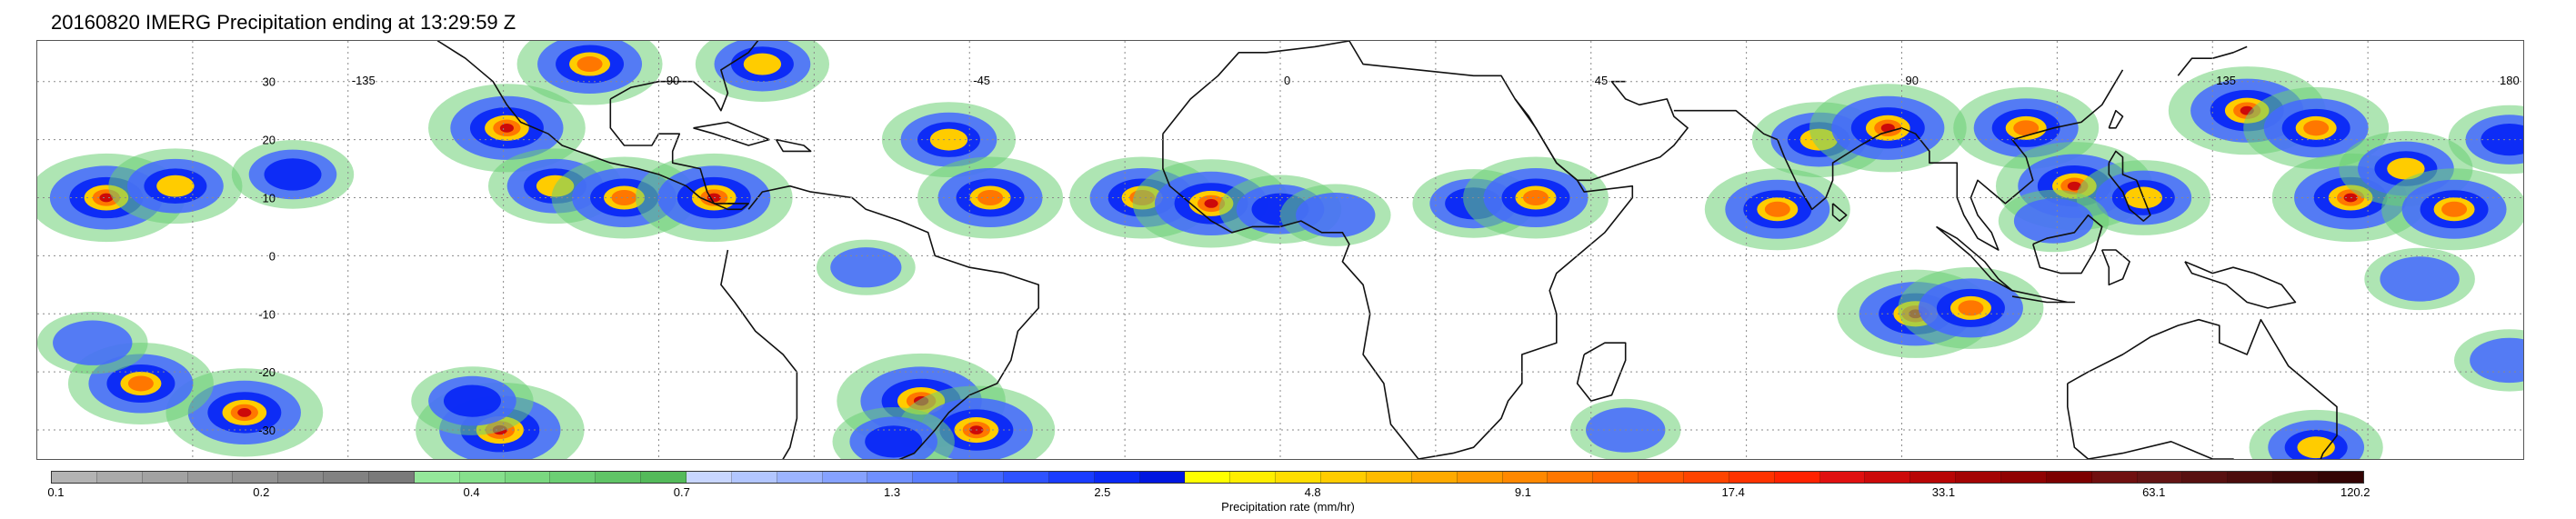  Describe the element at coordinates (1102, 492) in the screenshot. I see `colorbar-label: 2.5` at that location.